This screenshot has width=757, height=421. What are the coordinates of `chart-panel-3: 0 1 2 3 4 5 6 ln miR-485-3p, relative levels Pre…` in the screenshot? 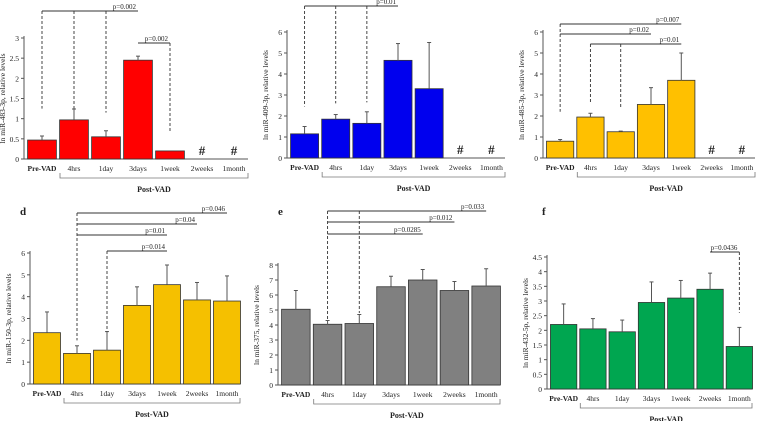 It's located at (636, 104).